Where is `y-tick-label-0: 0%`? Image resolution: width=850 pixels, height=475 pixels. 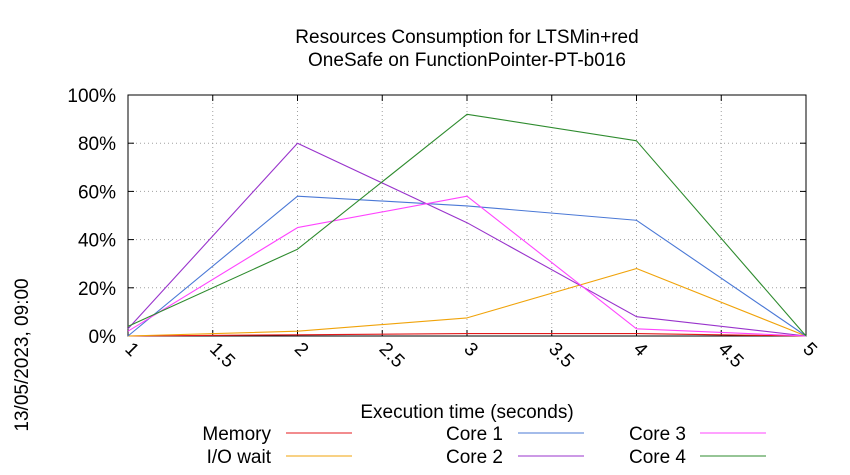
y-tick-label-0: 0% is located at coordinates (103, 337).